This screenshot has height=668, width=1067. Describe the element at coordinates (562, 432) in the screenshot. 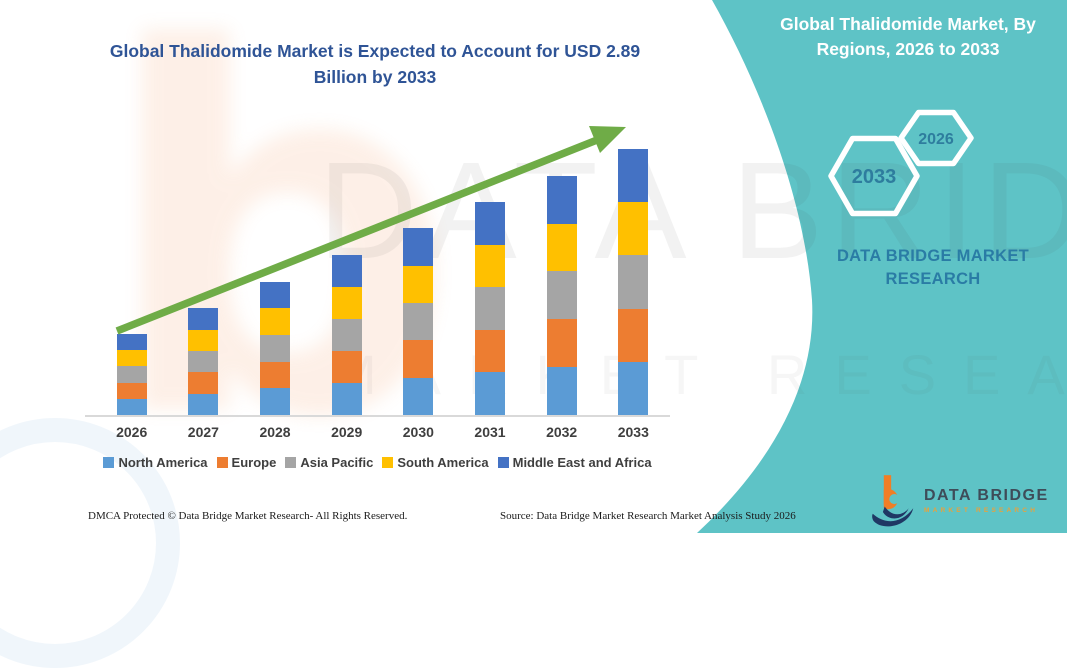

I see `x-axis-label-2032: 2032` at that location.